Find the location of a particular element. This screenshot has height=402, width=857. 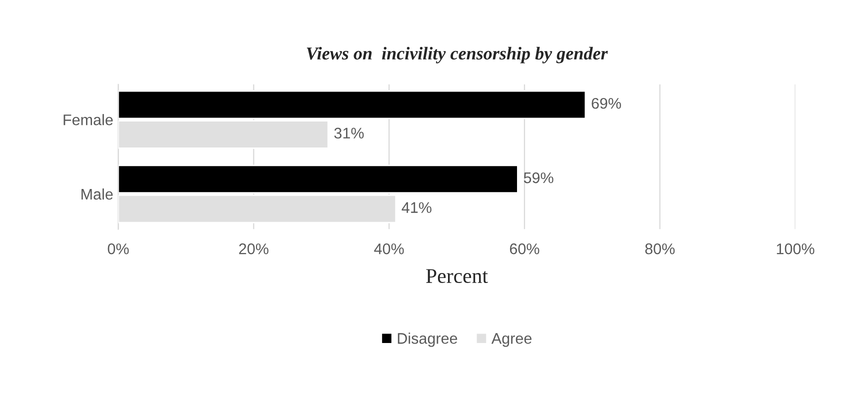

data-label: 41% is located at coordinates (417, 207).